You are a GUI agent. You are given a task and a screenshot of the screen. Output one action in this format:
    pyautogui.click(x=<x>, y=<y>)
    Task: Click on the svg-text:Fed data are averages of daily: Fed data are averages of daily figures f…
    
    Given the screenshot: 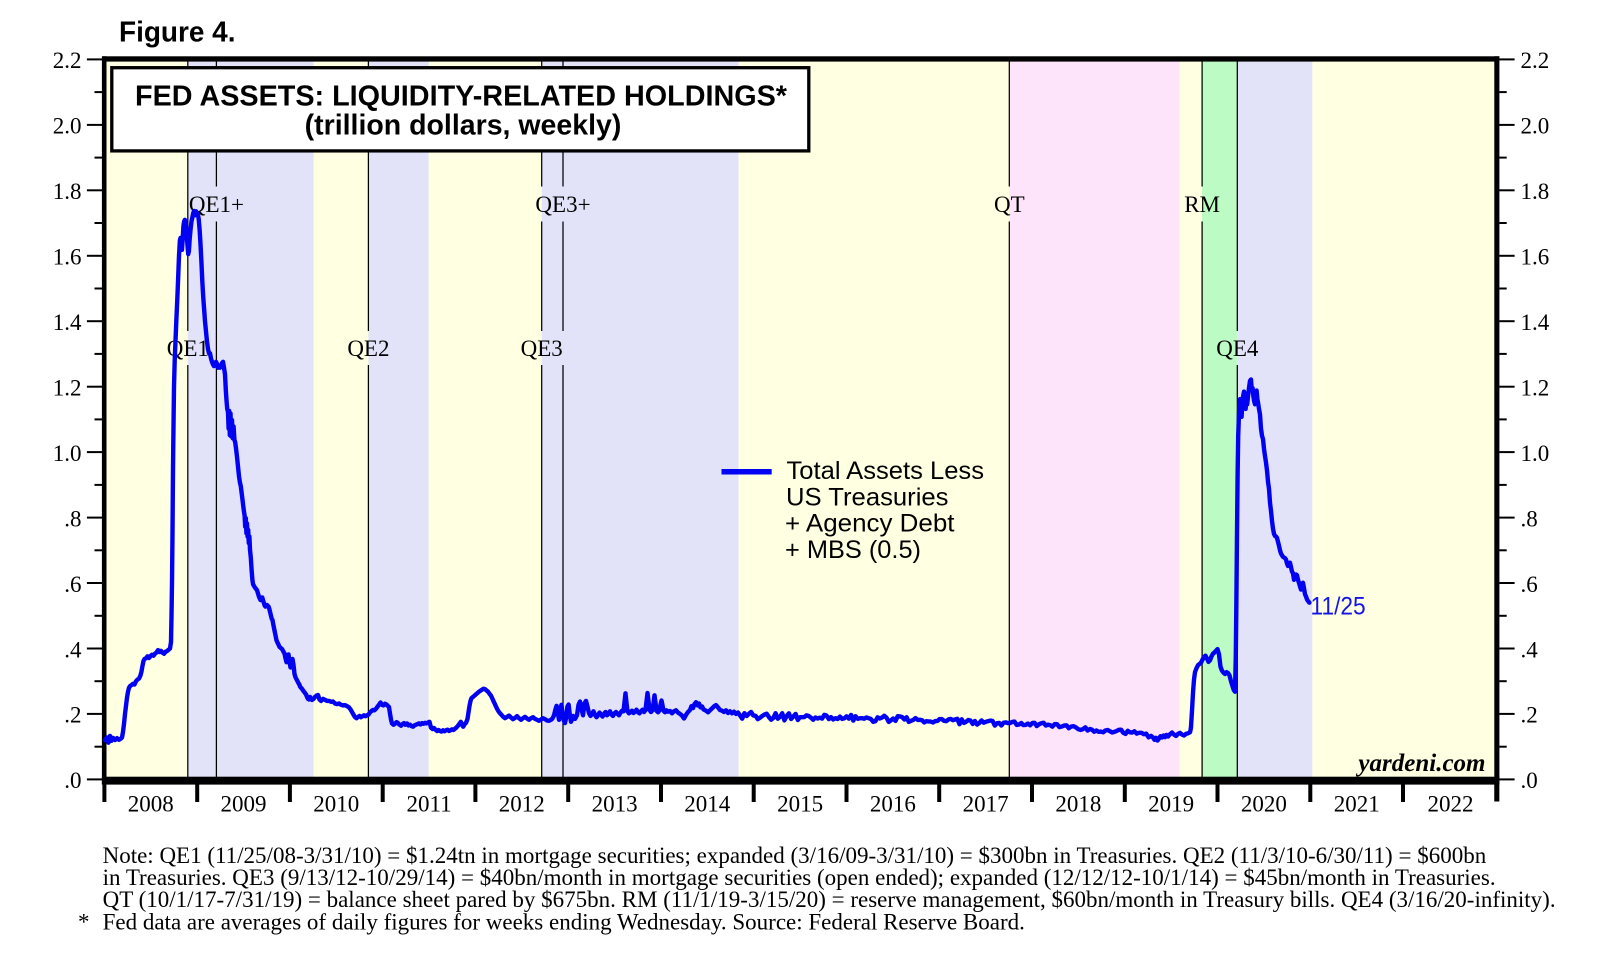 What is the action you would take?
    pyautogui.click(x=564, y=921)
    